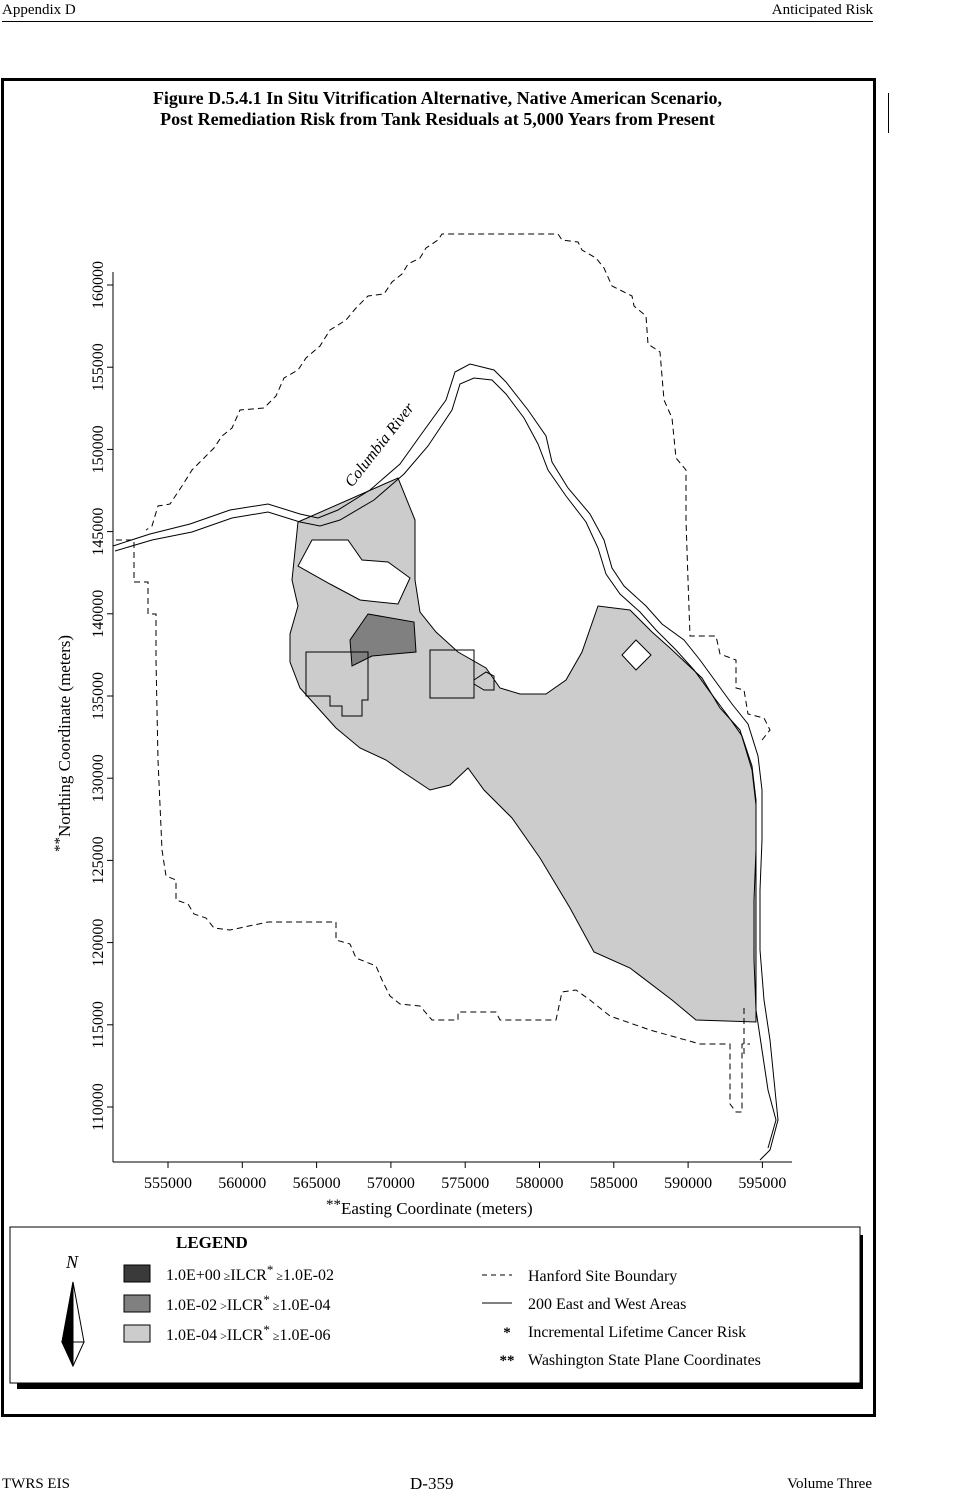 Image resolution: width=975 pixels, height=1500 pixels. What do you see at coordinates (607, 1304) in the screenshot?
I see `legend-line-label: 200 East and West Areas` at bounding box center [607, 1304].